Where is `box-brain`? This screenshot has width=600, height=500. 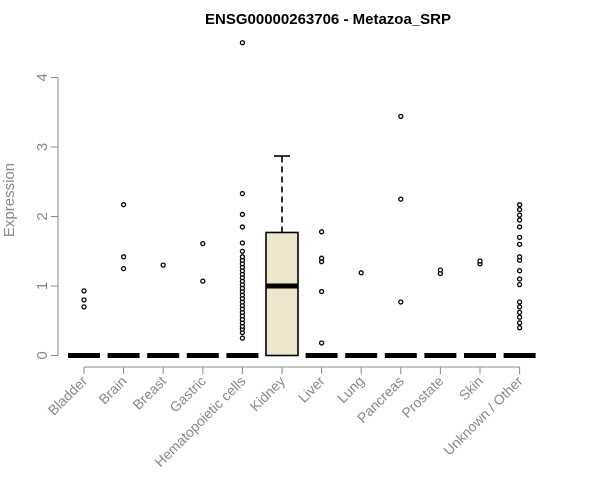 box-brain is located at coordinates (123, 280).